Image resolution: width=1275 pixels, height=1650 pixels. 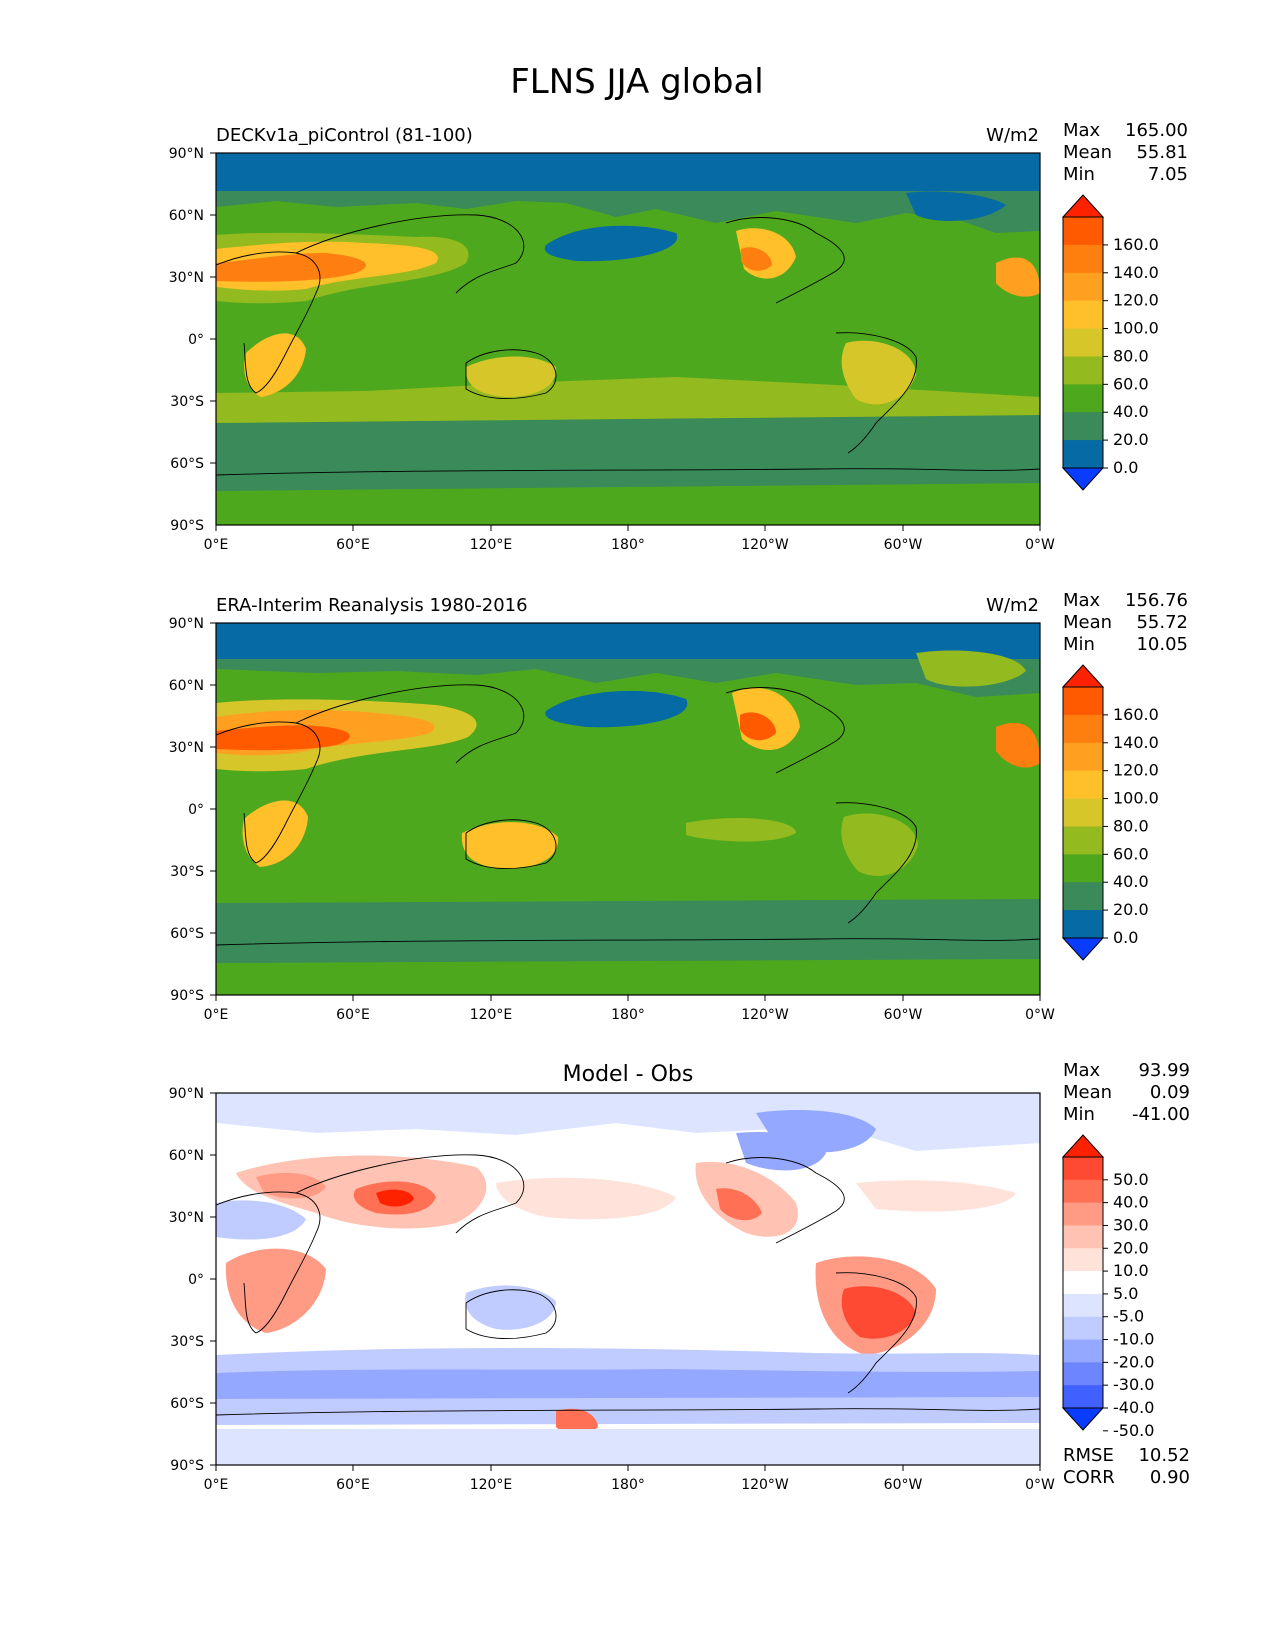 What do you see at coordinates (878, 372) in the screenshot?
I see `south-america` at bounding box center [878, 372].